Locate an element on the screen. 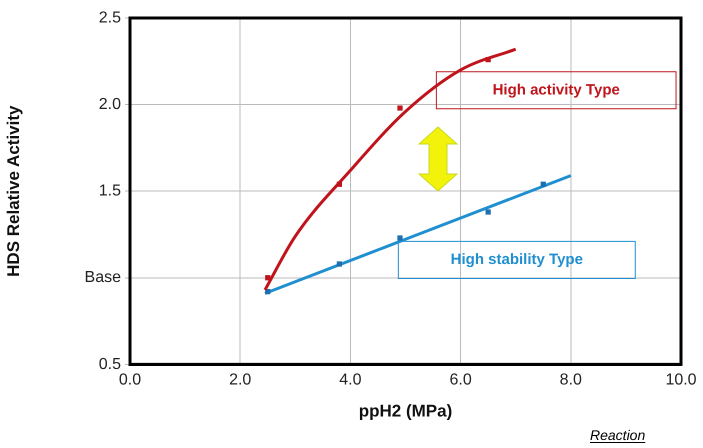 The width and height of the screenshot is (703, 448). y-tick-label: Base is located at coordinates (103, 277).